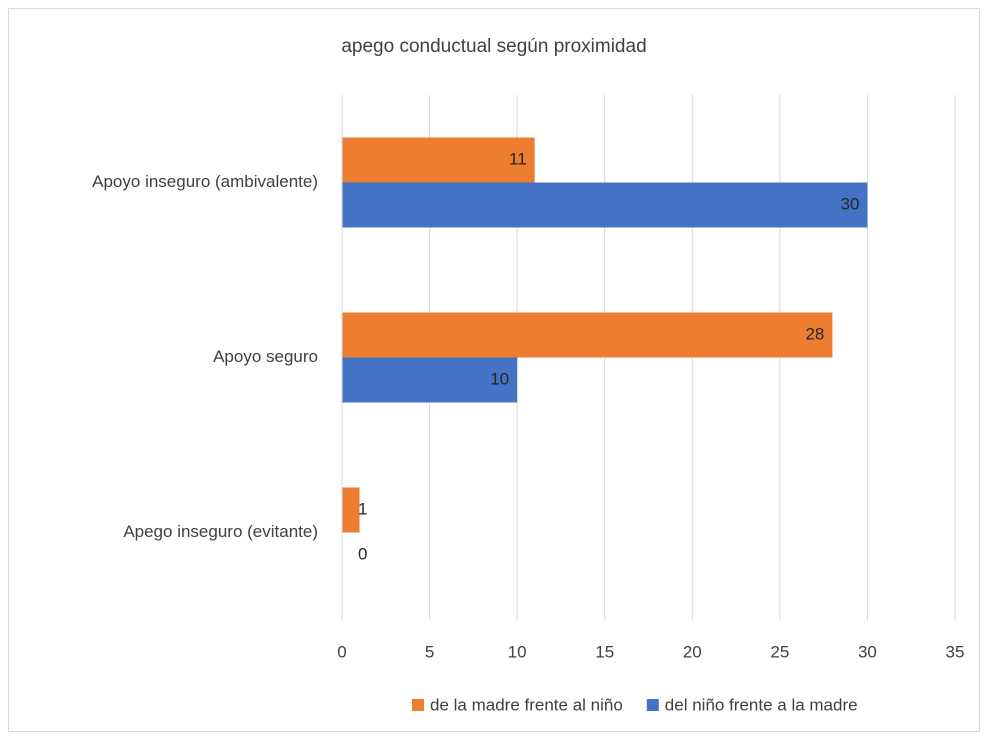 This screenshot has height=740, width=988. I want to click on legend-label: del niño frente a la madre, so click(761, 704).